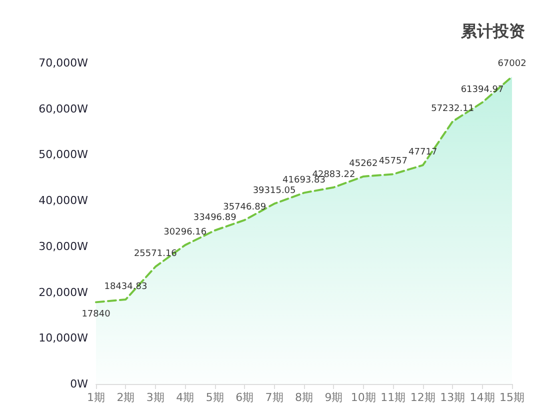  What do you see at coordinates (453, 397) in the screenshot?
I see `x-tick-label: 13期` at bounding box center [453, 397].